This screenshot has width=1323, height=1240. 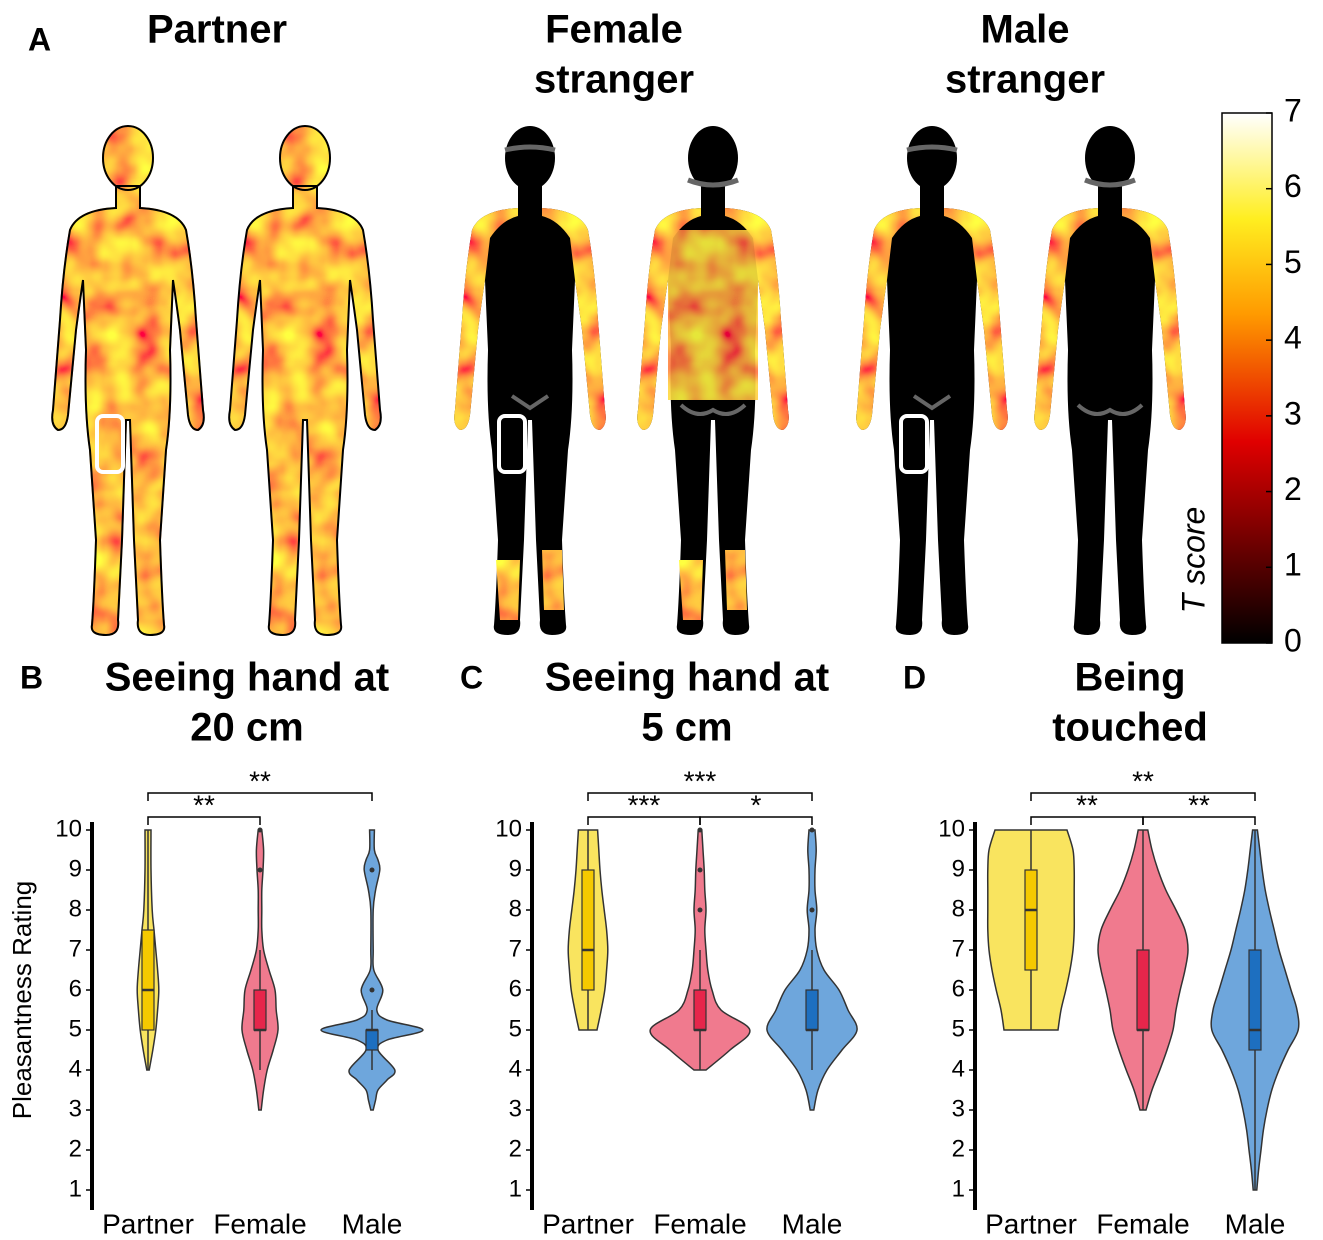 I want to click on colorbar-tick-label: 6, so click(x=1293, y=186).